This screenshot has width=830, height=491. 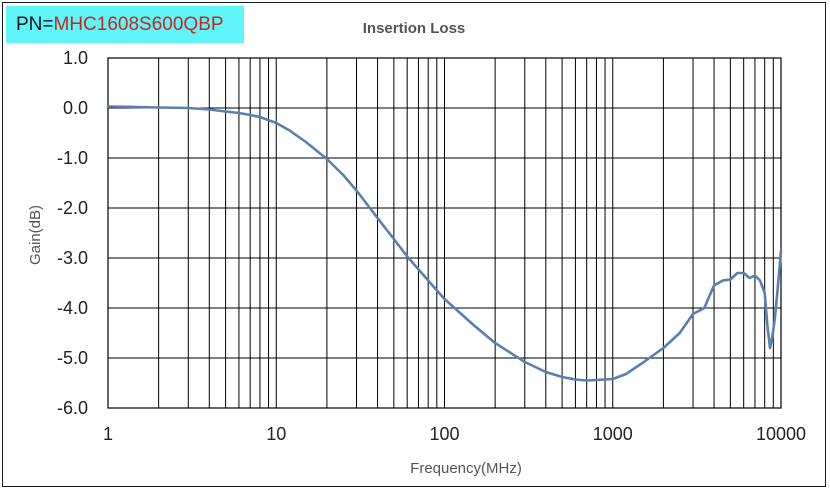 I want to click on x-axis-ticks: 1 10 100 1000 10000, so click(x=454, y=434).